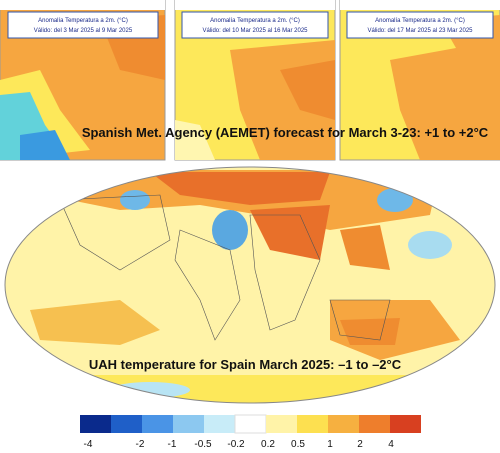  Describe the element at coordinates (420, 31) in the screenshot. I see `panel-subtitle: Válido: del 17 Mar 2025 al 23 Mar 2025` at that location.